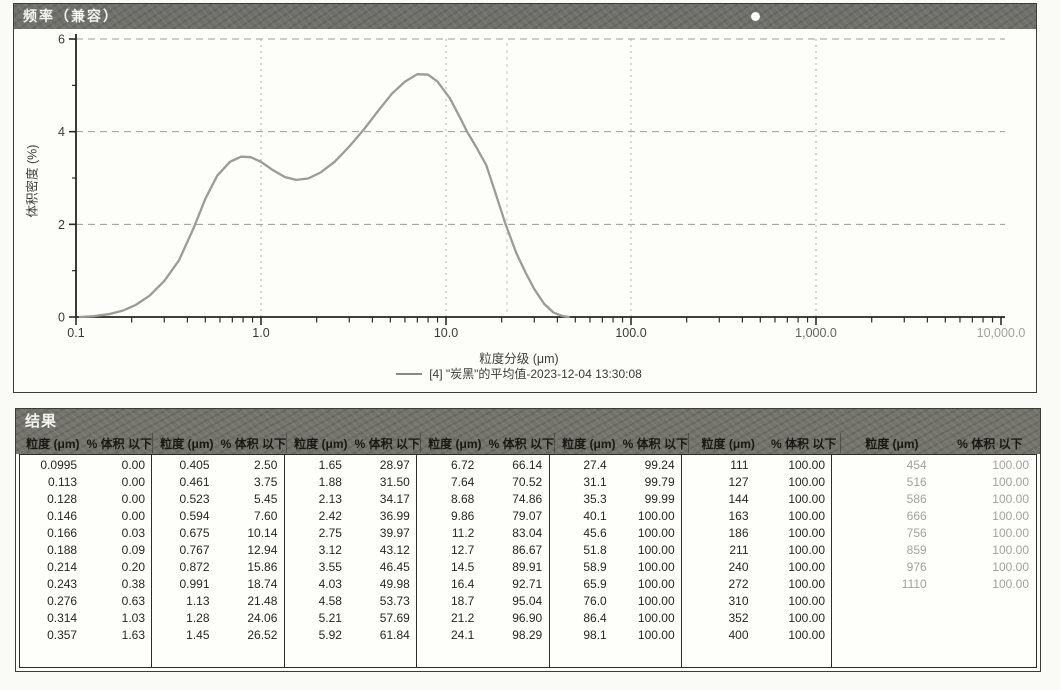 This screenshot has width=1060, height=690. Describe the element at coordinates (659, 499) in the screenshot. I see `percent-value-cell: 99.99` at that location.